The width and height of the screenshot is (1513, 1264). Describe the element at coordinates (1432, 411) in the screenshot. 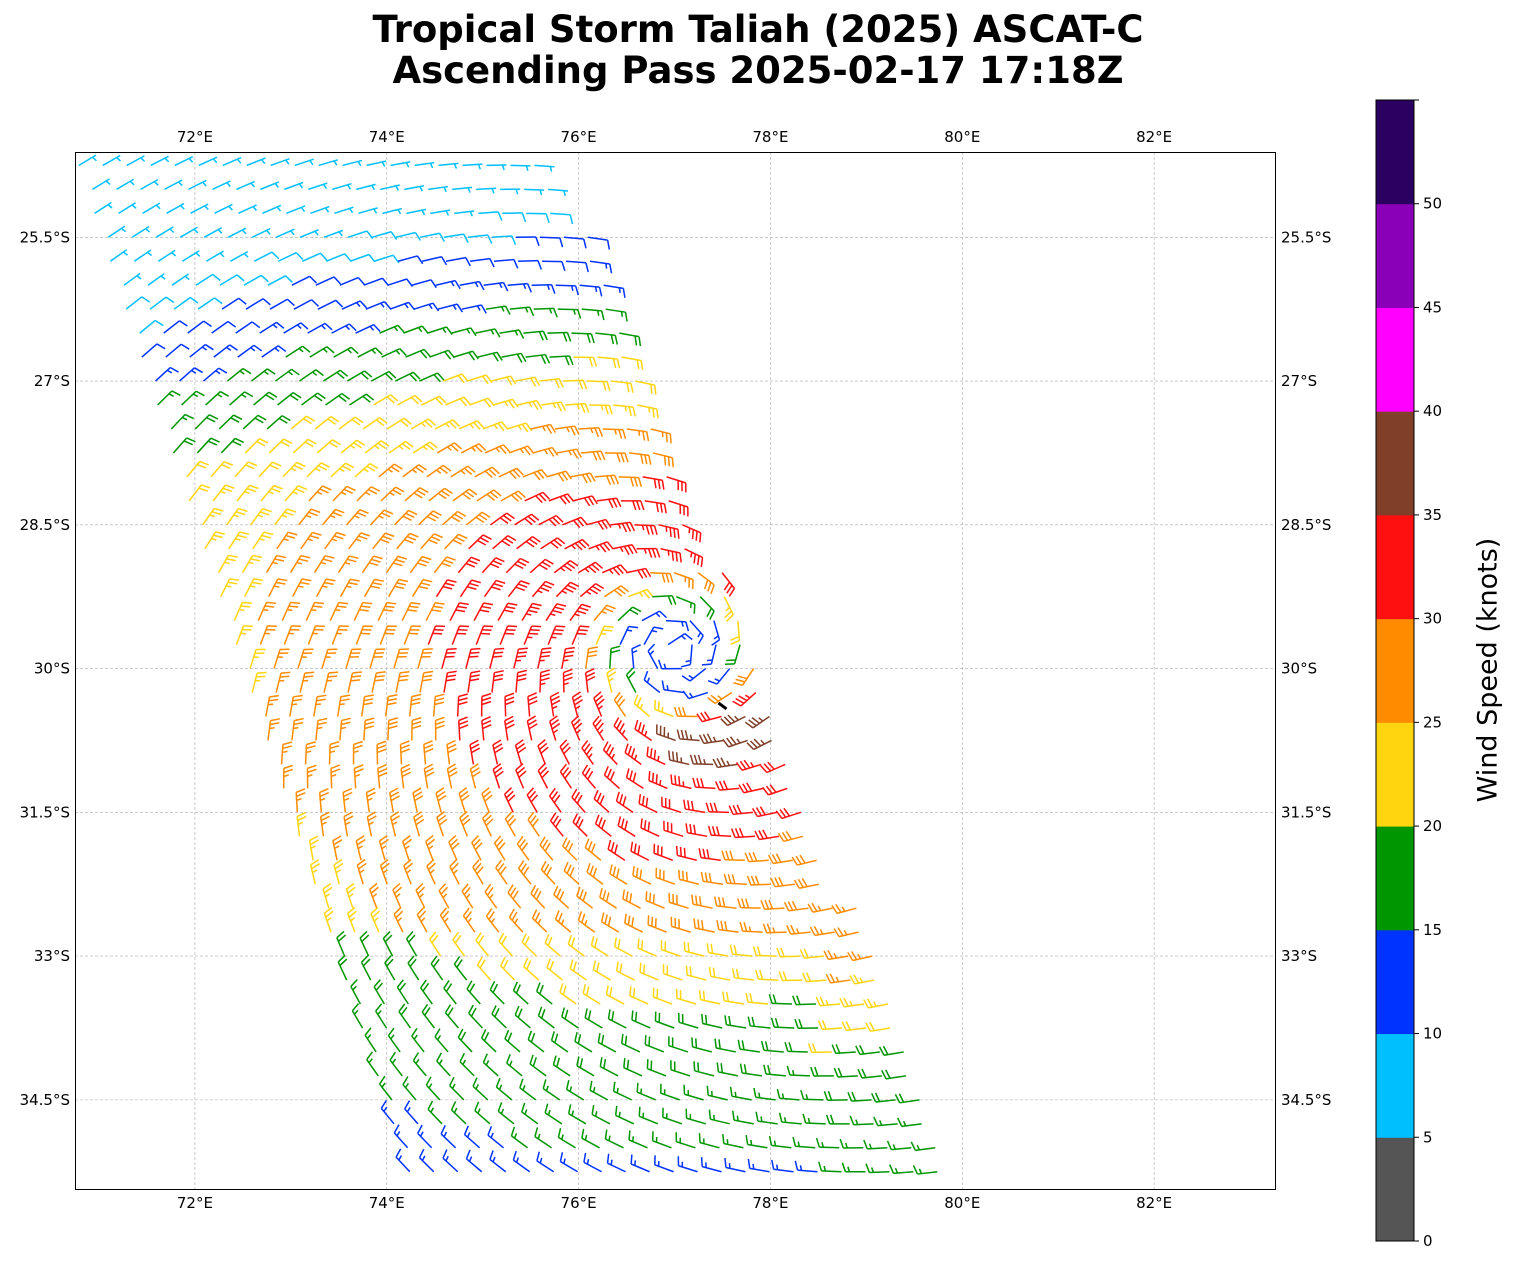

I see `colorbar-tick-label: 40` at that location.